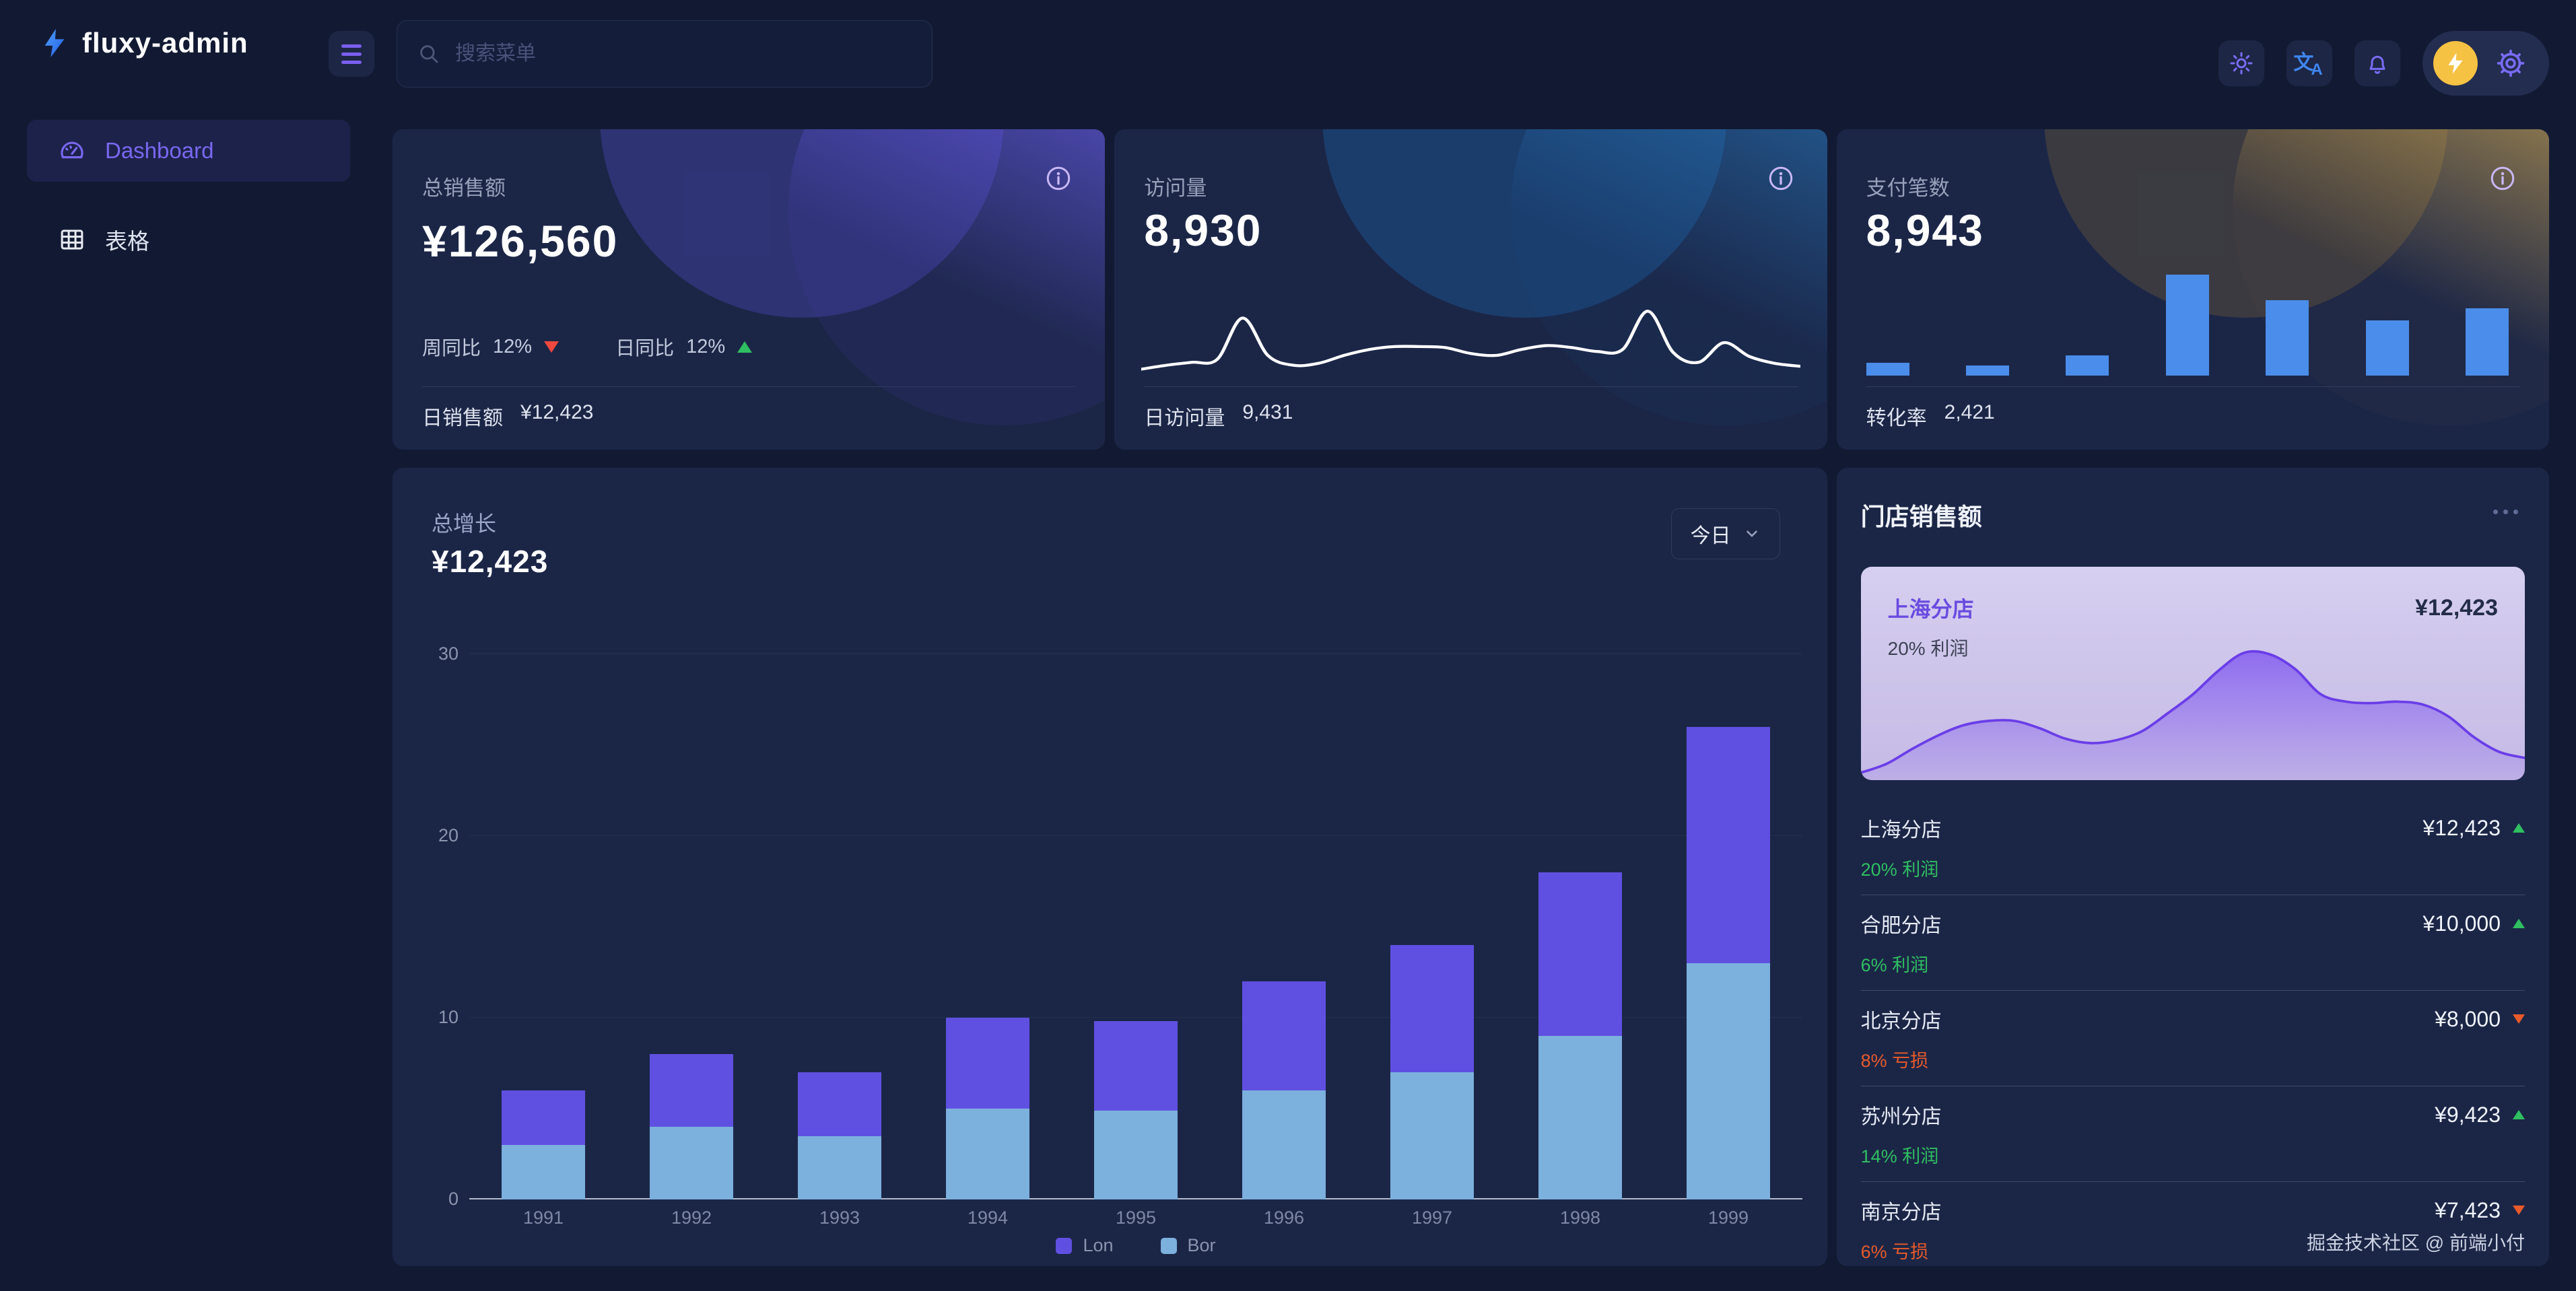  I want to click on settings-button, so click(2510, 64).